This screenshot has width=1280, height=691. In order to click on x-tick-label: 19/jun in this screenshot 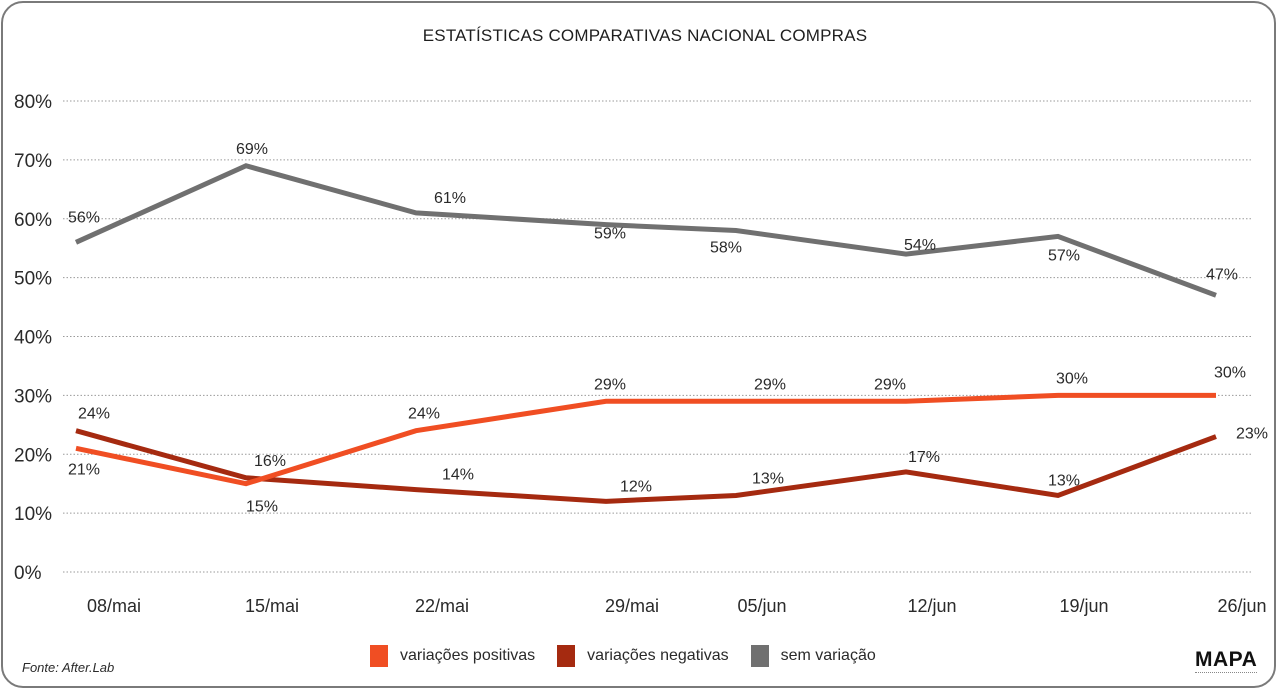, I will do `click(1083, 606)`.